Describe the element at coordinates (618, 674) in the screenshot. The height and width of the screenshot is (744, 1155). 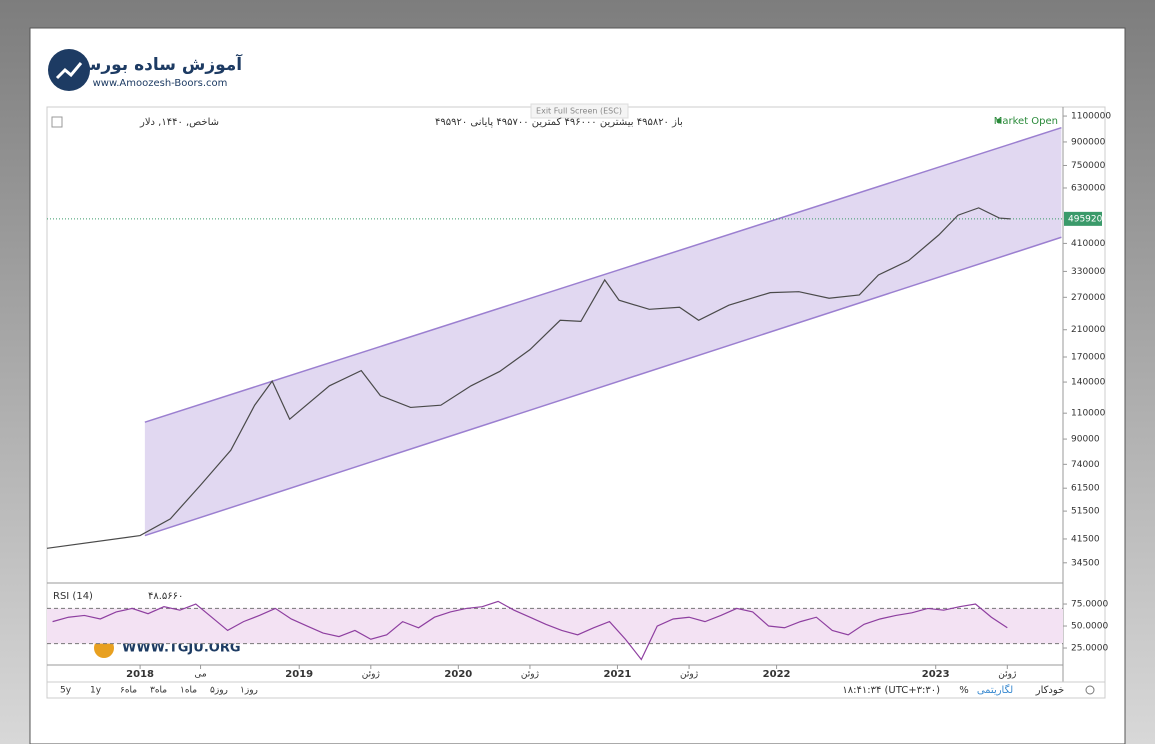
I see `x-tick-label: 2021` at that location.